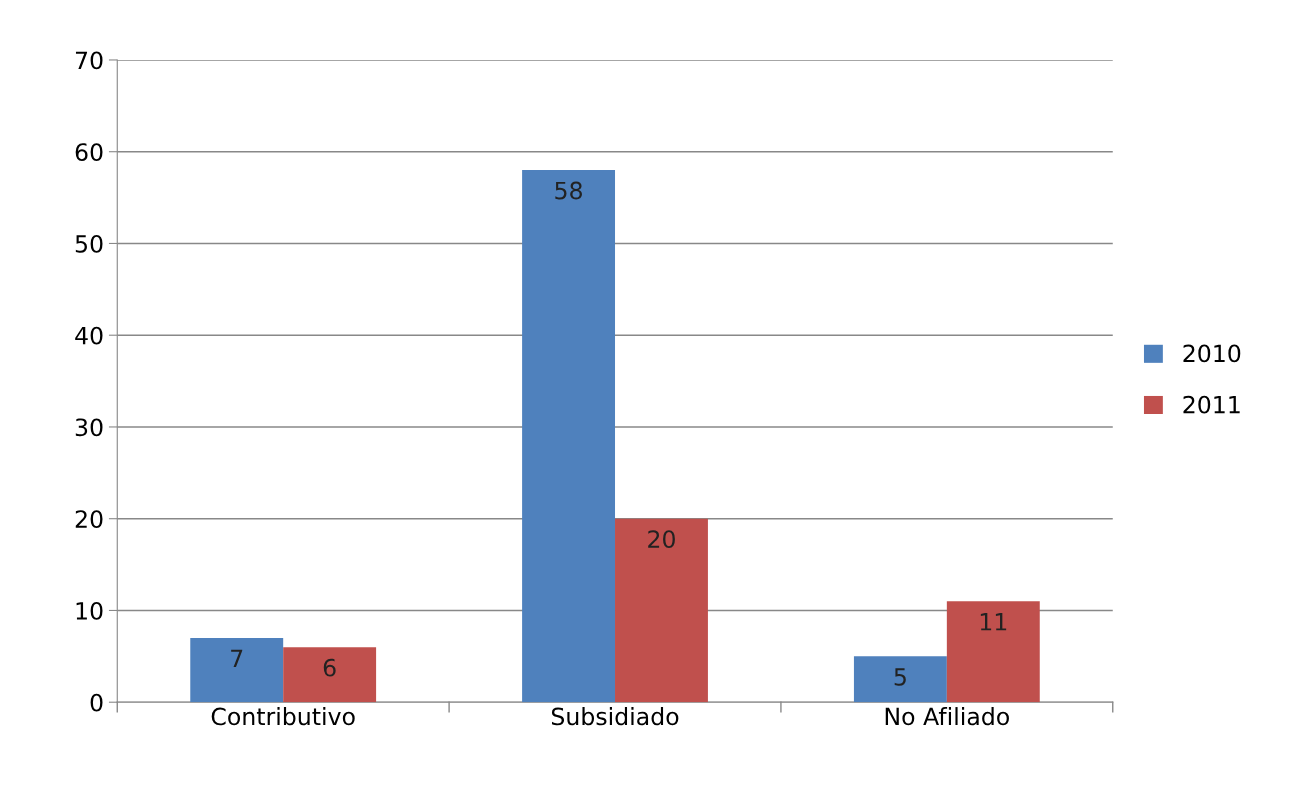 The image size is (1303, 789). Describe the element at coordinates (89, 427) in the screenshot. I see `y-tick-label: 30` at that location.